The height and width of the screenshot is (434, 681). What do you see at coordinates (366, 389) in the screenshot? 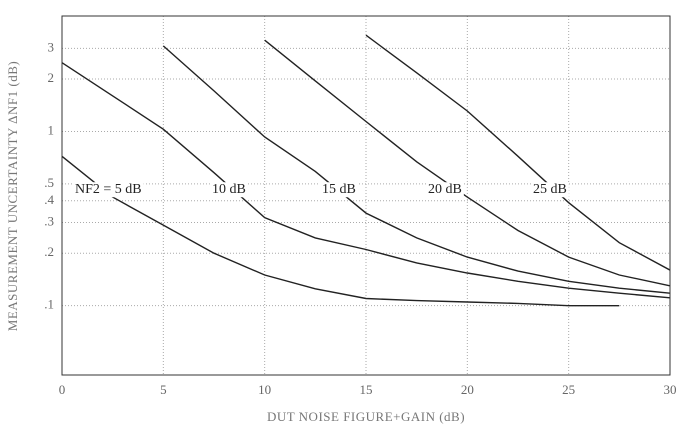
I see `x-tick-label: 15` at bounding box center [366, 389].